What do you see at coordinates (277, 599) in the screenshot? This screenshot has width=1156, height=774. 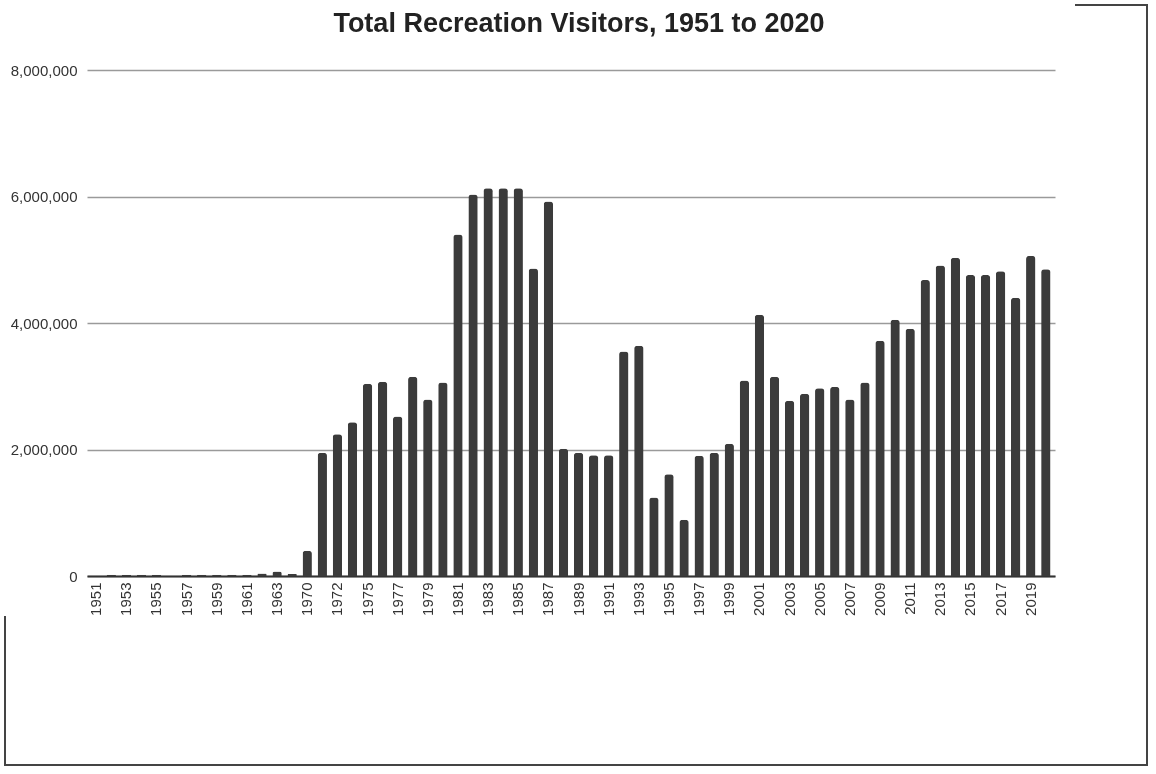 I see `x-tick-label: 1963` at bounding box center [277, 599].